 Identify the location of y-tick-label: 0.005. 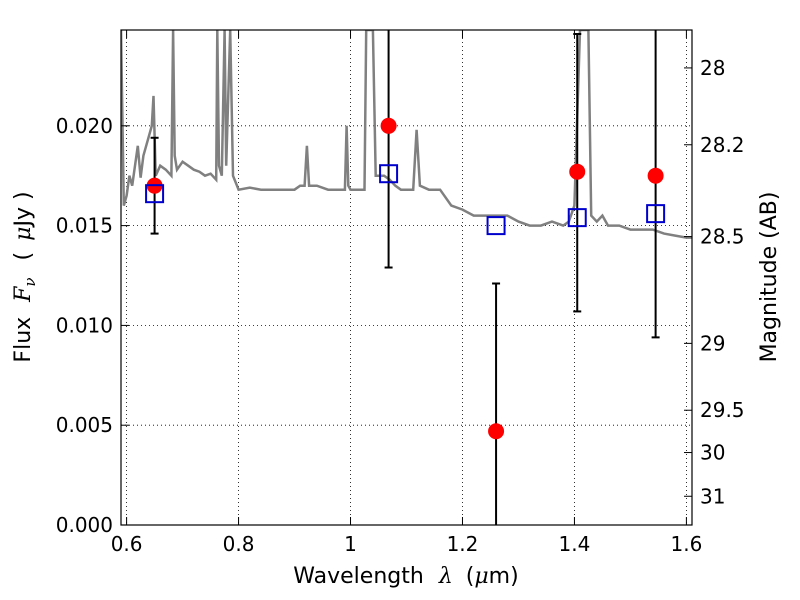
(84, 425).